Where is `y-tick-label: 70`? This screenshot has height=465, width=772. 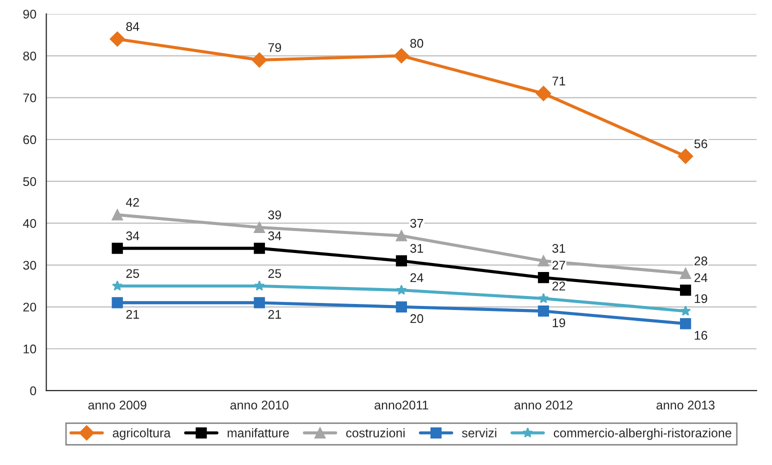
y-tick-label: 70 is located at coordinates (29, 97).